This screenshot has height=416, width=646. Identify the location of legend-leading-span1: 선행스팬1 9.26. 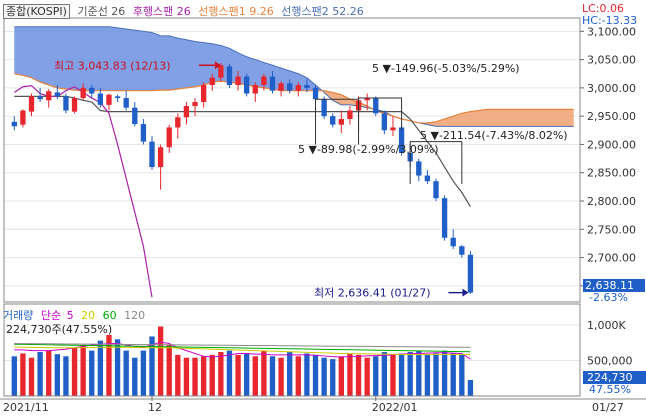
(236, 11).